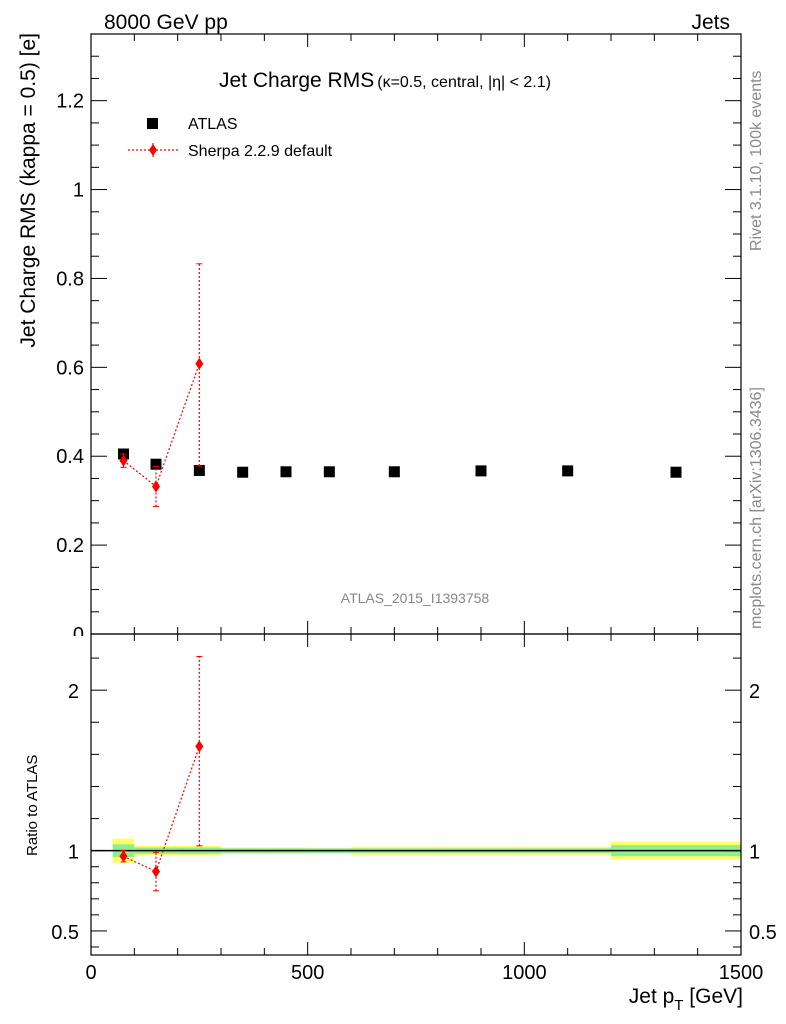  What do you see at coordinates (70, 279) in the screenshot?
I see `main-y-tick-label: 0.8` at bounding box center [70, 279].